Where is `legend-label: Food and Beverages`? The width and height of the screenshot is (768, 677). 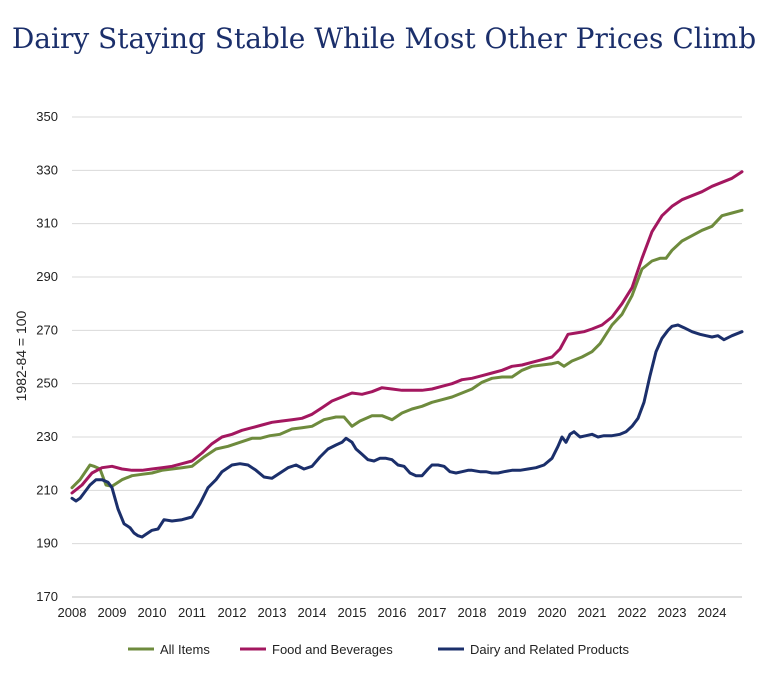 legend-label: Food and Beverages is located at coordinates (332, 649).